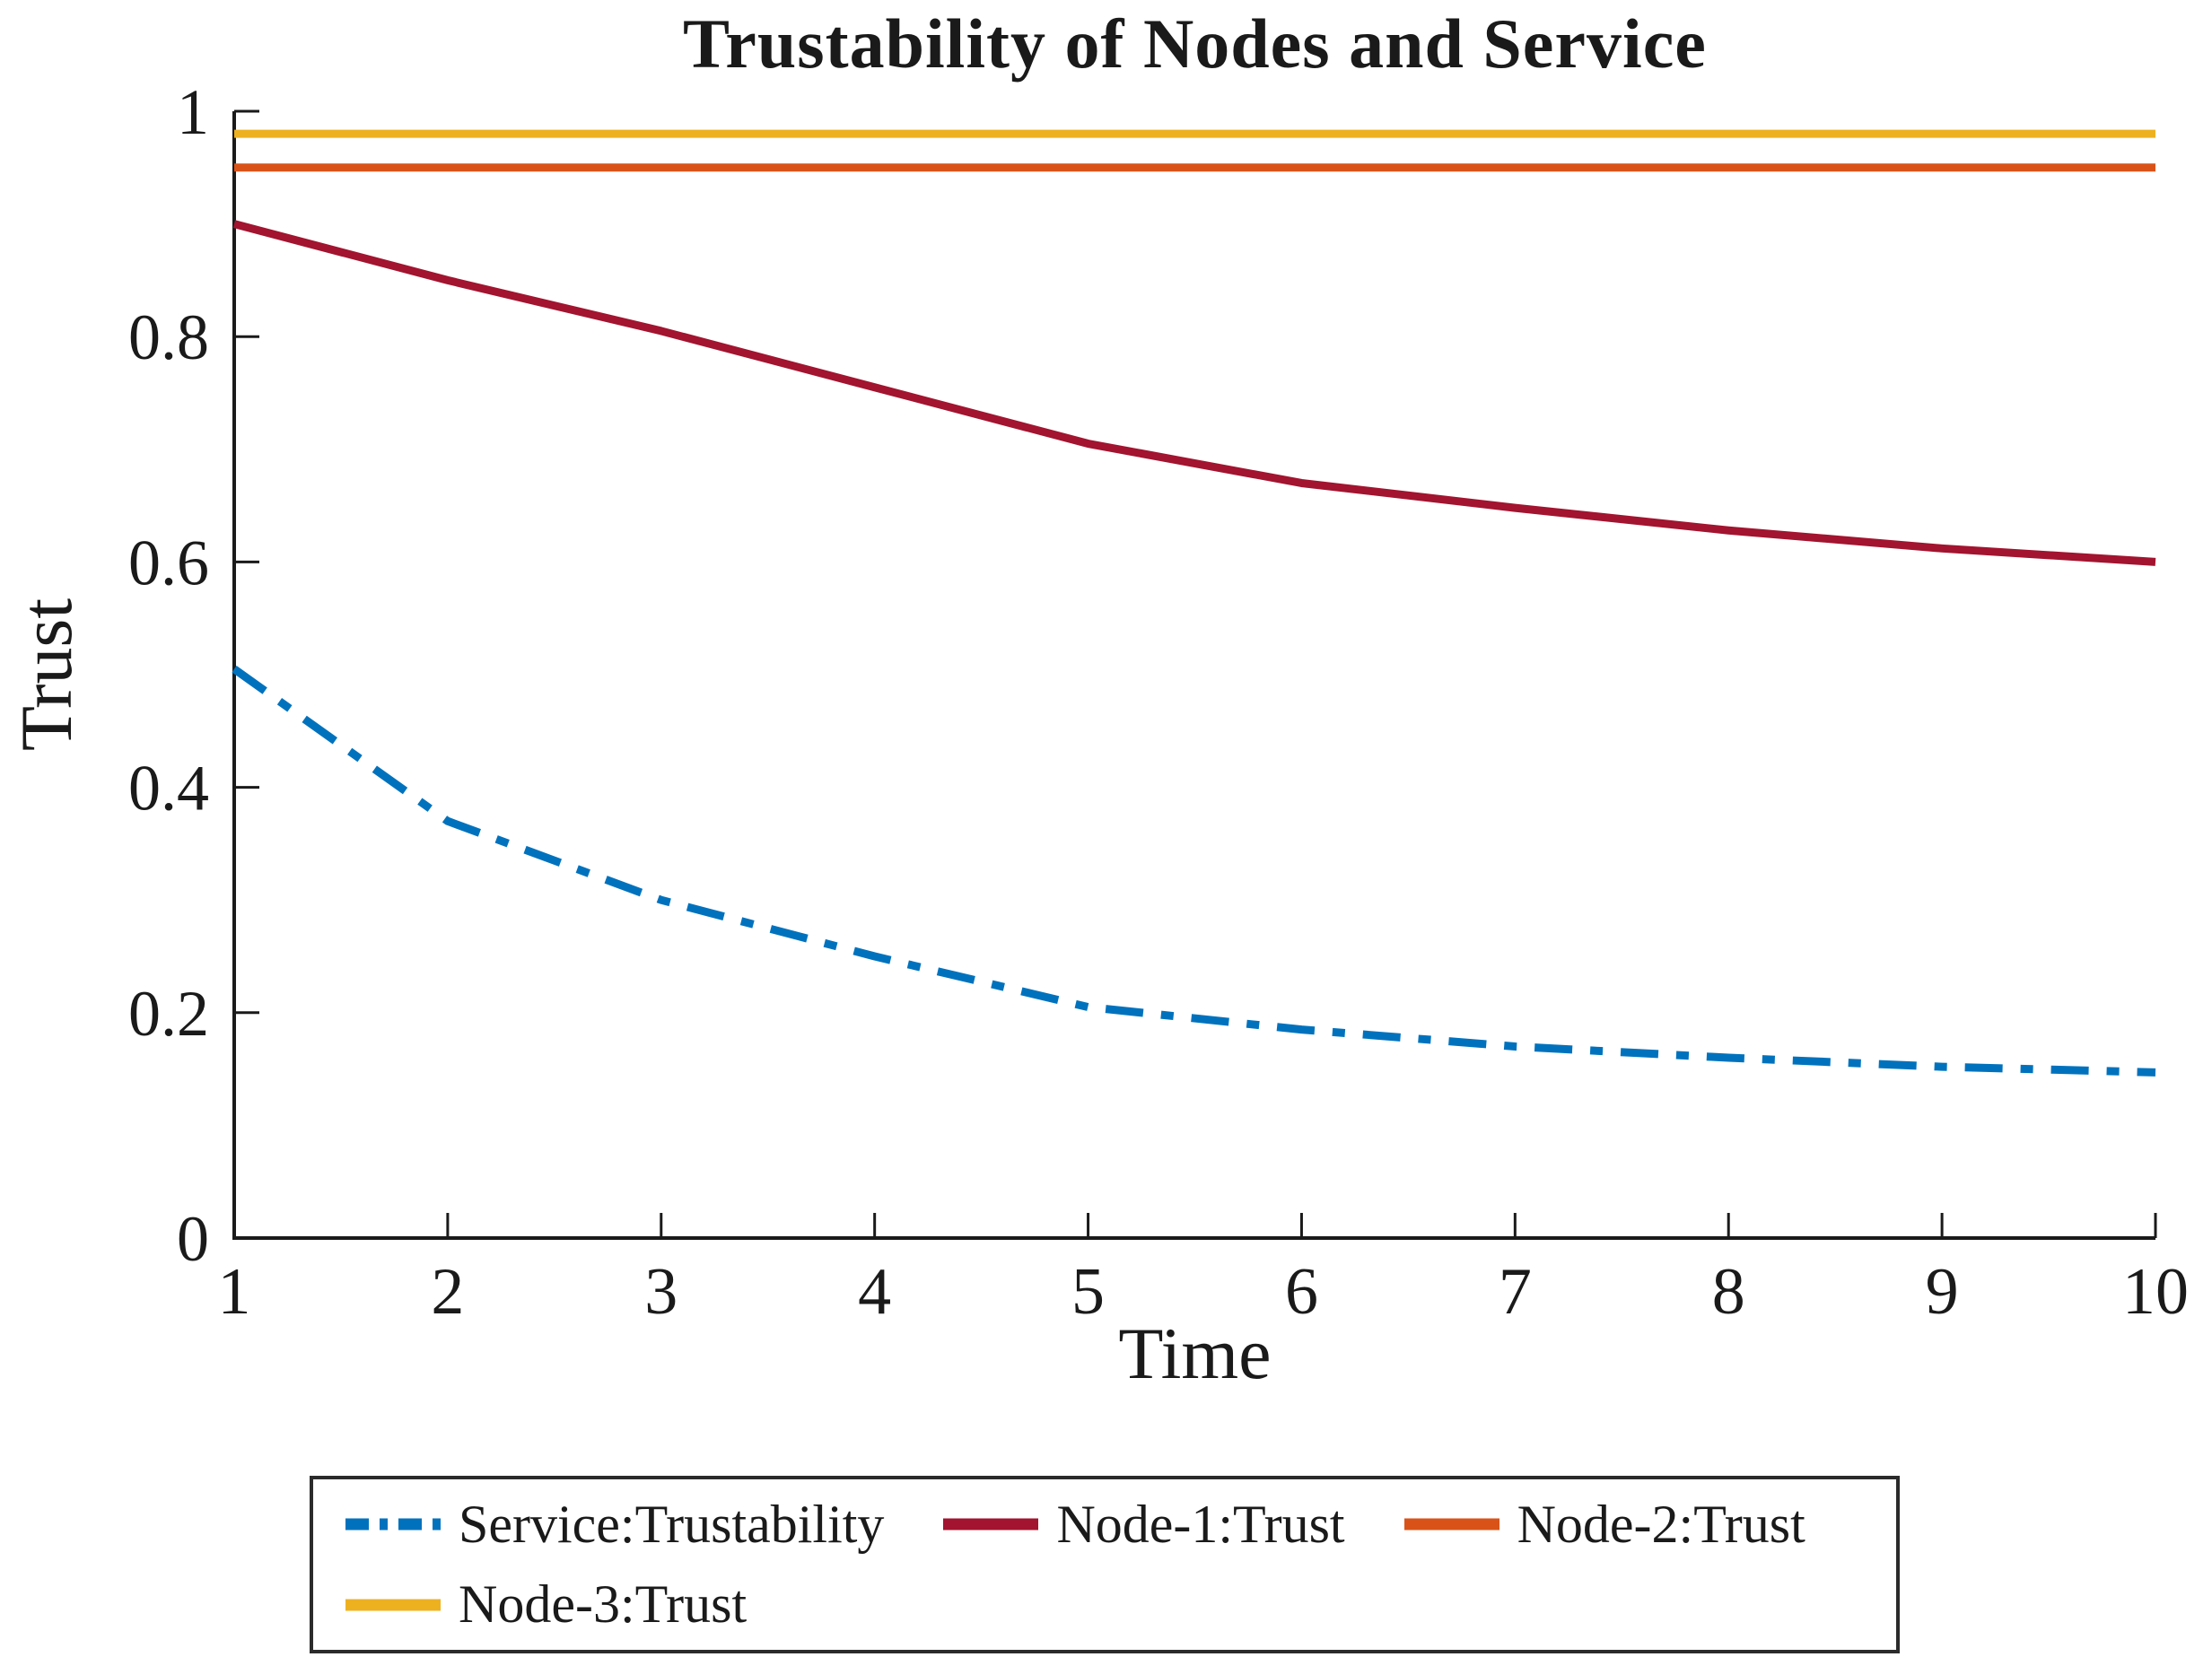 This screenshot has width=2212, height=1657. What do you see at coordinates (874, 1292) in the screenshot?
I see `x-tick-label: 4` at bounding box center [874, 1292].